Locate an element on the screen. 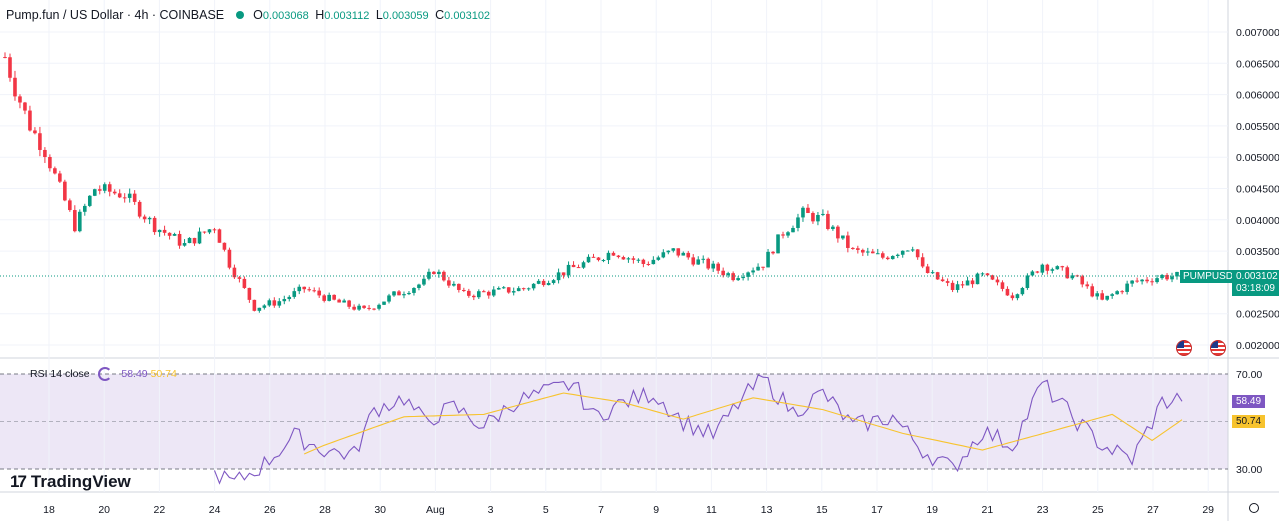  symbol-title: Pump.fun / US Dollar · 4h · COINBASE is located at coordinates (115, 15).